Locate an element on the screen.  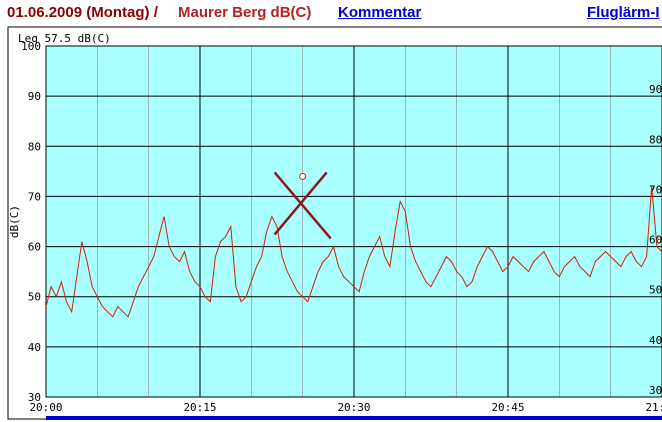
y-tick-label-right: 90 is located at coordinates (655, 89).